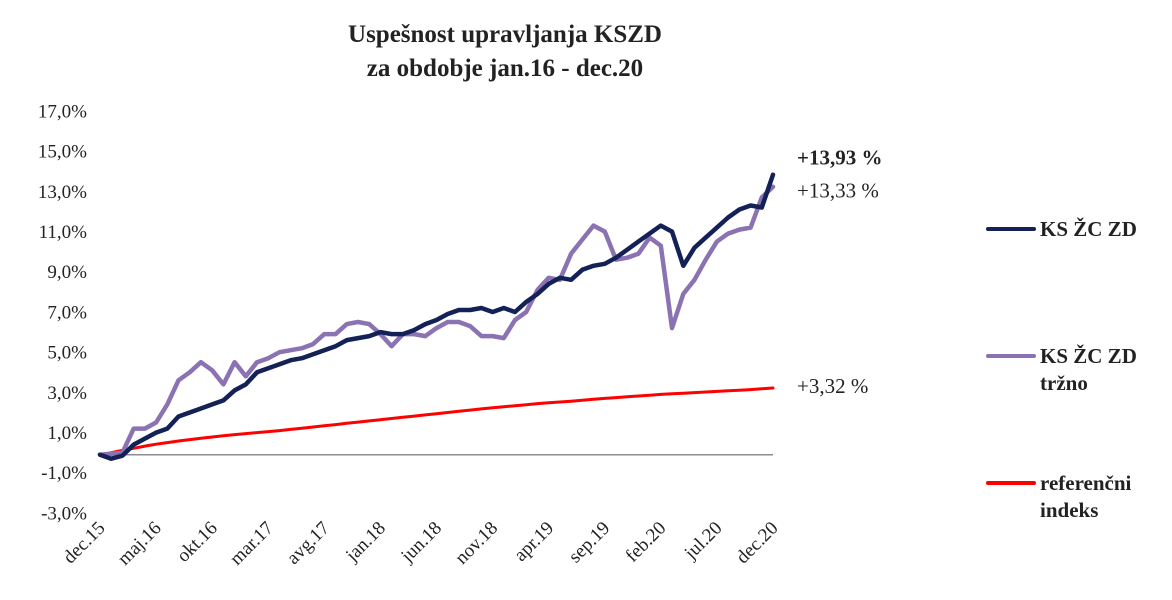 This screenshot has height=600, width=1172. Describe the element at coordinates (832, 386) in the screenshot. I see `value-label: +3,32 %` at that location.